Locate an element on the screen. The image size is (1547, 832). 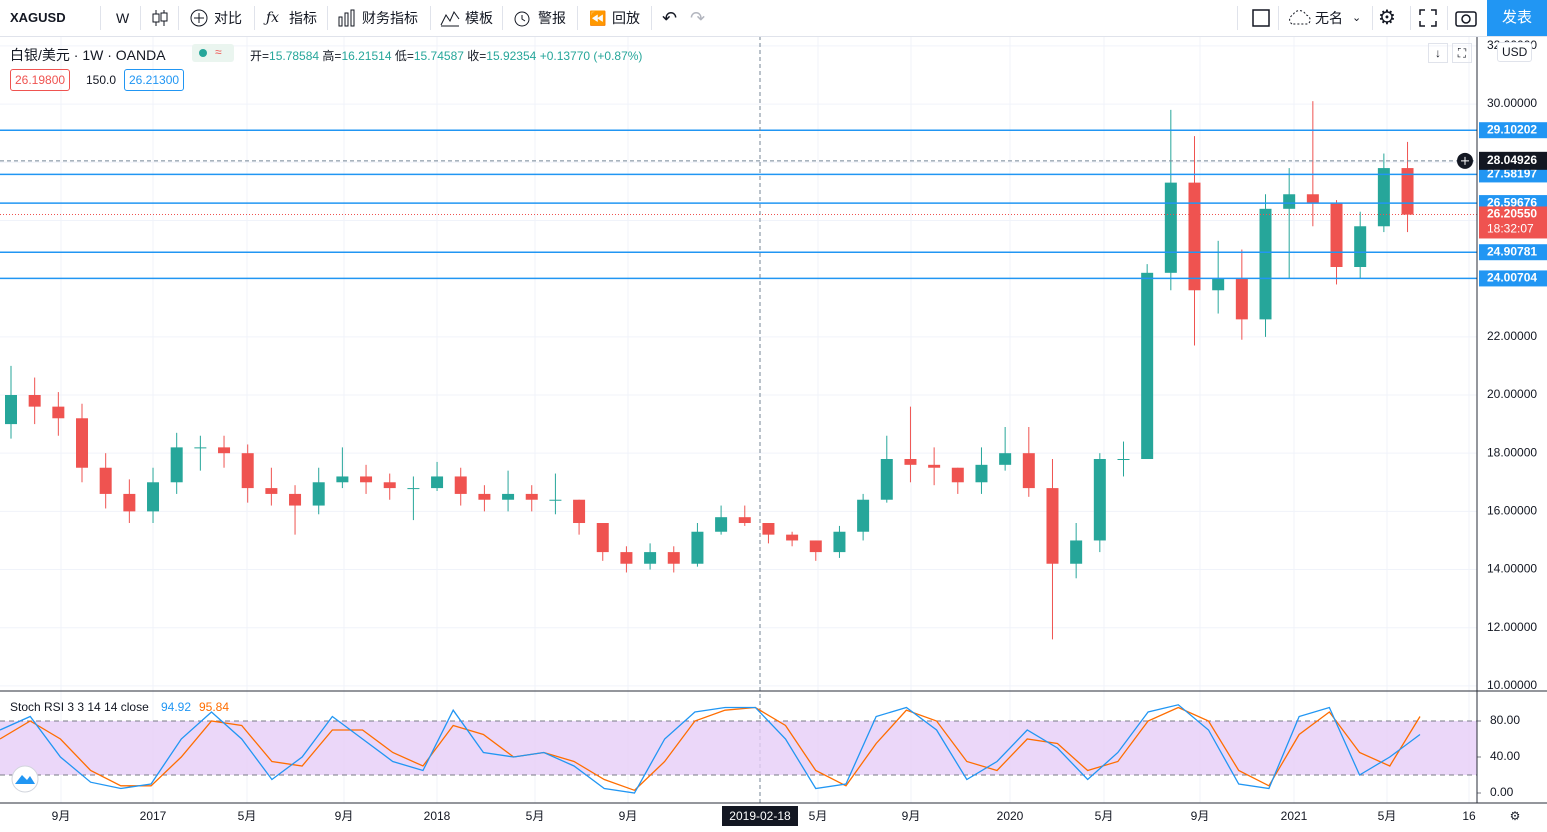
maximize-button: ⛶ is located at coordinates (1462, 53).